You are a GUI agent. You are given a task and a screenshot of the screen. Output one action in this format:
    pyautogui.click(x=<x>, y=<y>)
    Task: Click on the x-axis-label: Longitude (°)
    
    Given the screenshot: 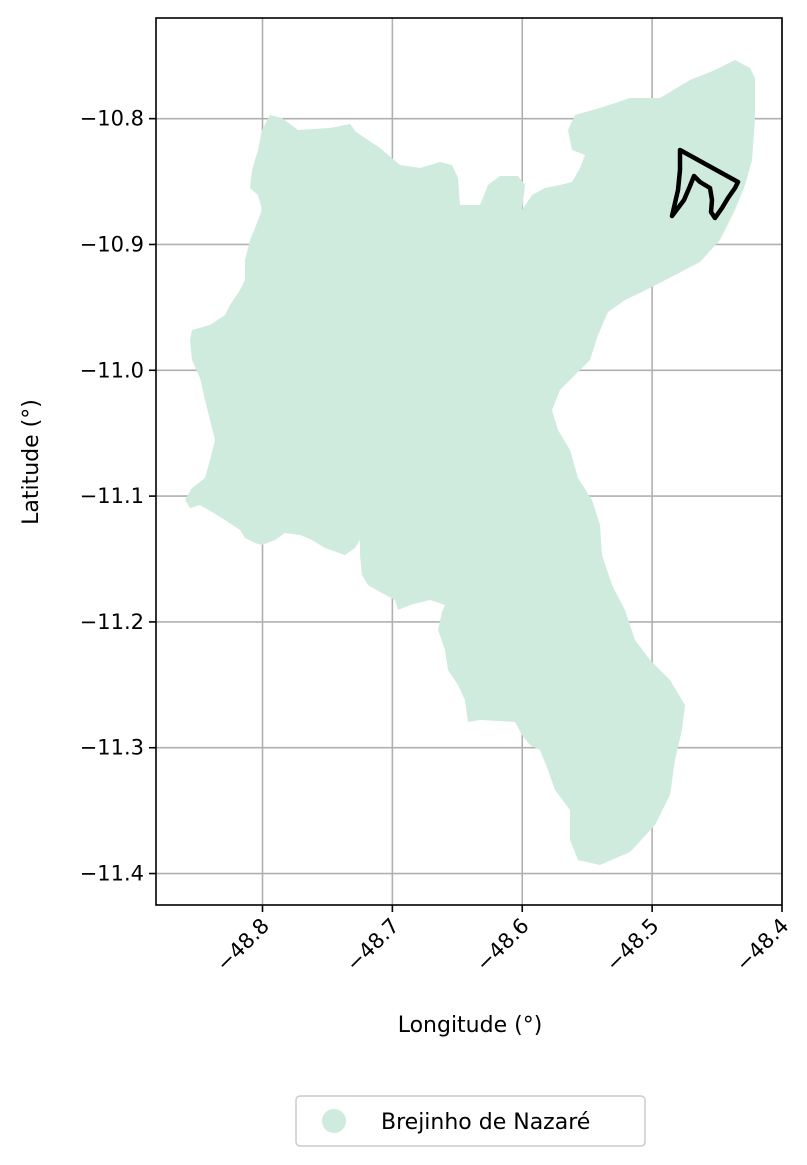 What is the action you would take?
    pyautogui.click(x=470, y=1025)
    